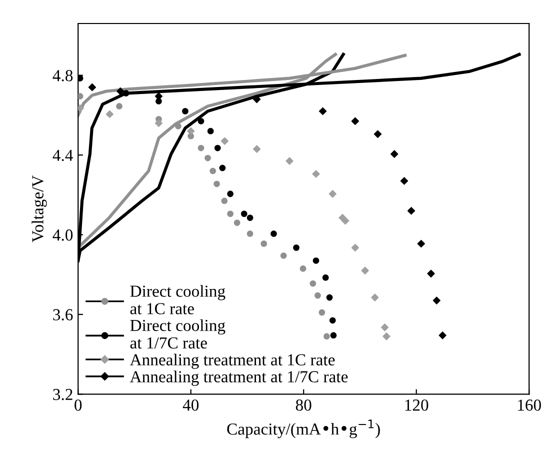 This screenshot has height=452, width=550. Describe the element at coordinates (190, 405) in the screenshot. I see `x-tick-label: 40` at that location.